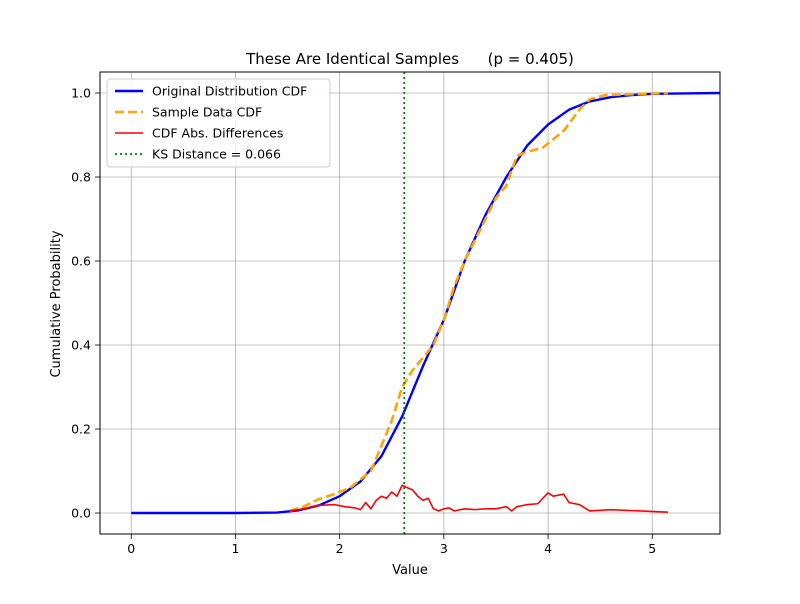 This screenshot has height=604, width=800. What do you see at coordinates (81, 261) in the screenshot?
I see `y-tick-label: 0.6` at bounding box center [81, 261].